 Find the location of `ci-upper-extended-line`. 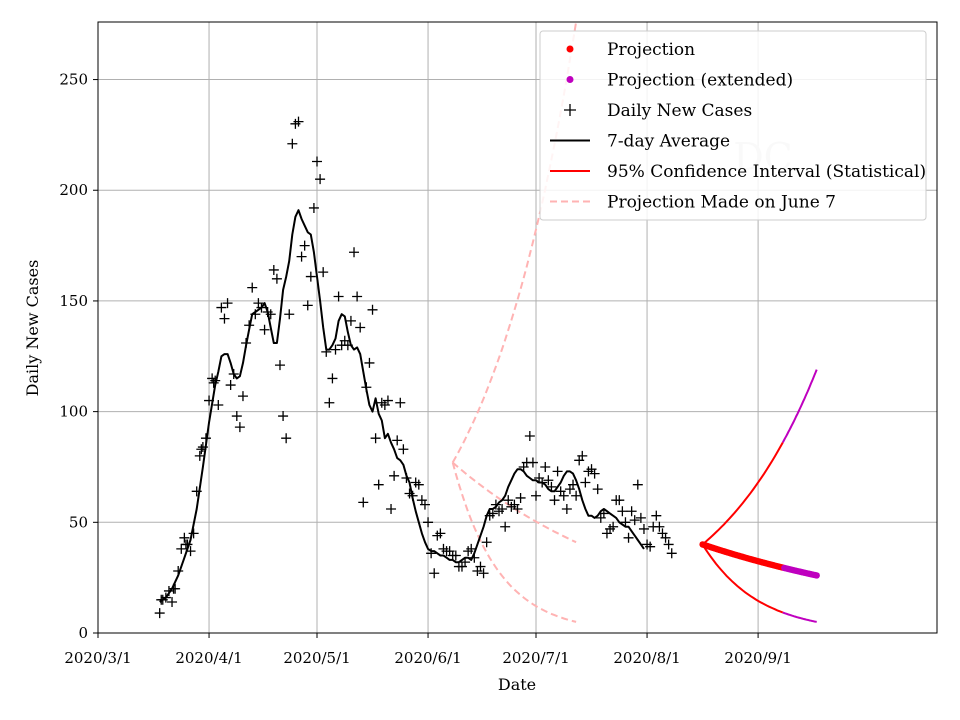

ci-upper-extended-line is located at coordinates (799, 406).